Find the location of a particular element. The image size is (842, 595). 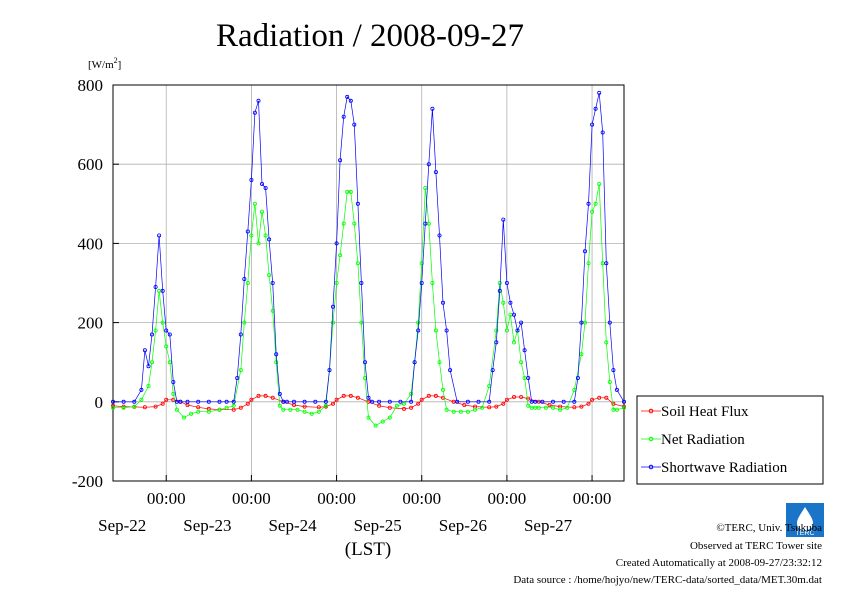

credit-observed: Observed at TERC Tower site is located at coordinates (756, 546).